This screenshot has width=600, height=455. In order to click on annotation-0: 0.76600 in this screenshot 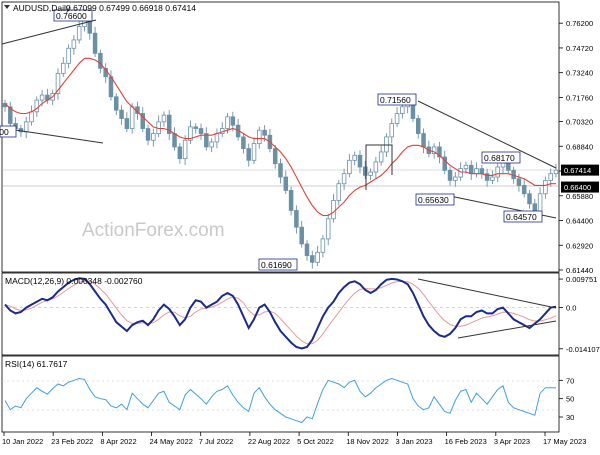, I will do `click(73, 15)`.